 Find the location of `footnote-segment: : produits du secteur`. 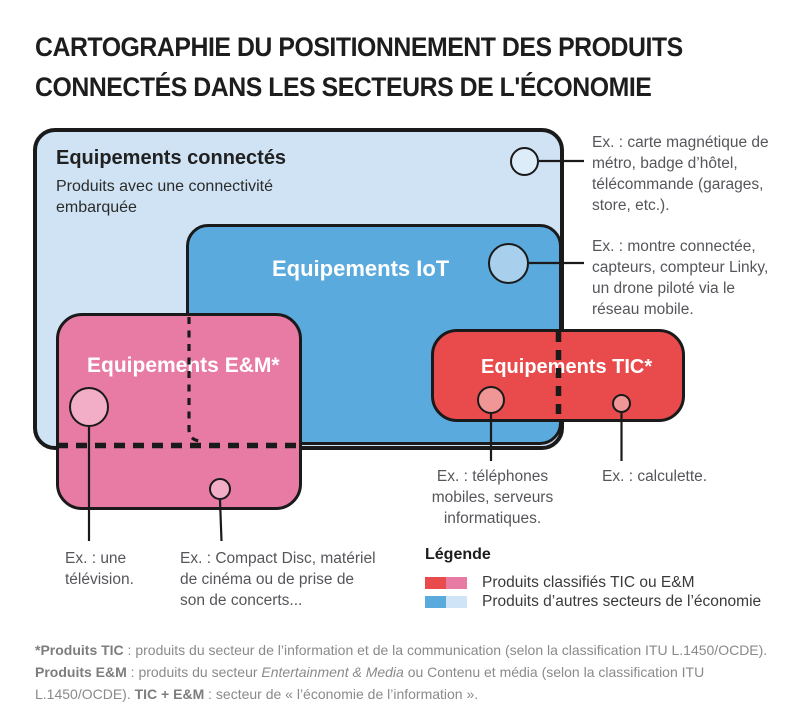

footnote-segment: : produits du secteur is located at coordinates (194, 672).